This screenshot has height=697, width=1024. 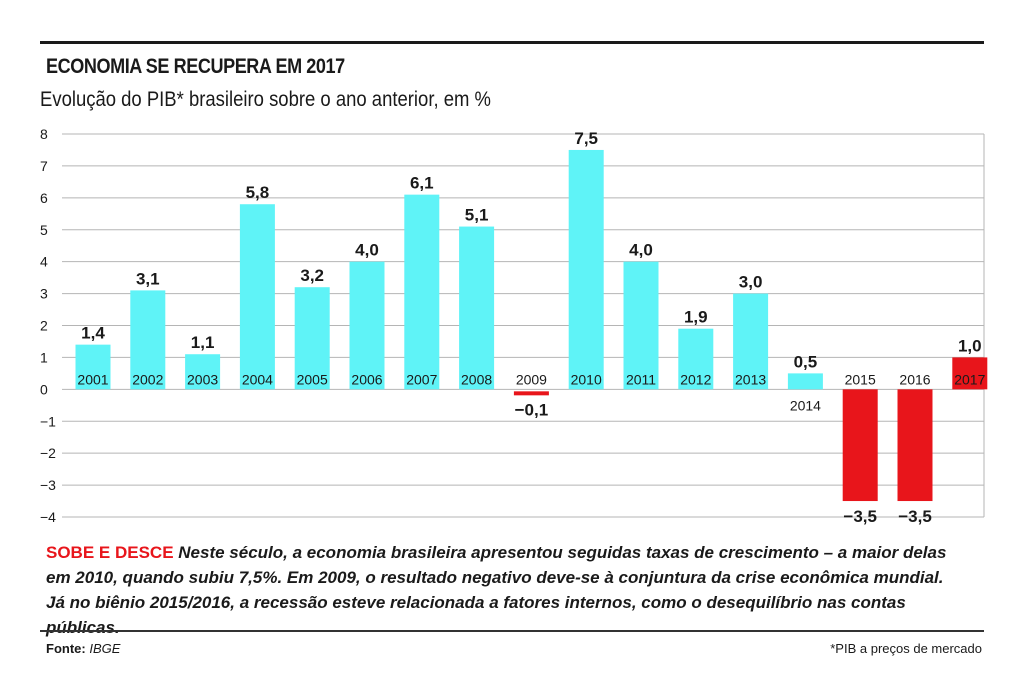 What do you see at coordinates (48, 421) in the screenshot?
I see `y-tick-label: −1` at bounding box center [48, 421].